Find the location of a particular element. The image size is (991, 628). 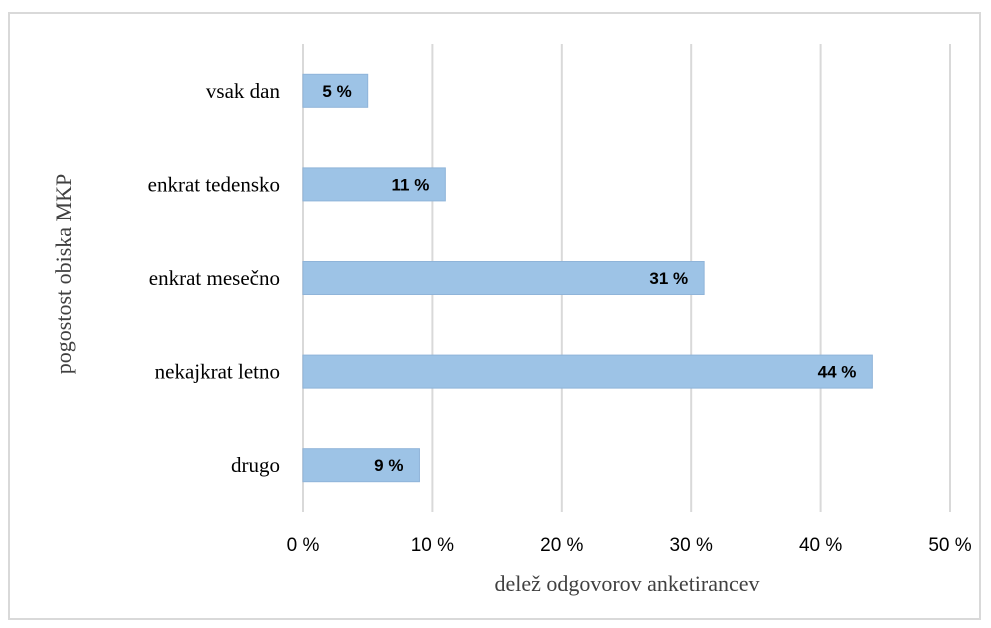

data-label: 5 % is located at coordinates (336, 91).